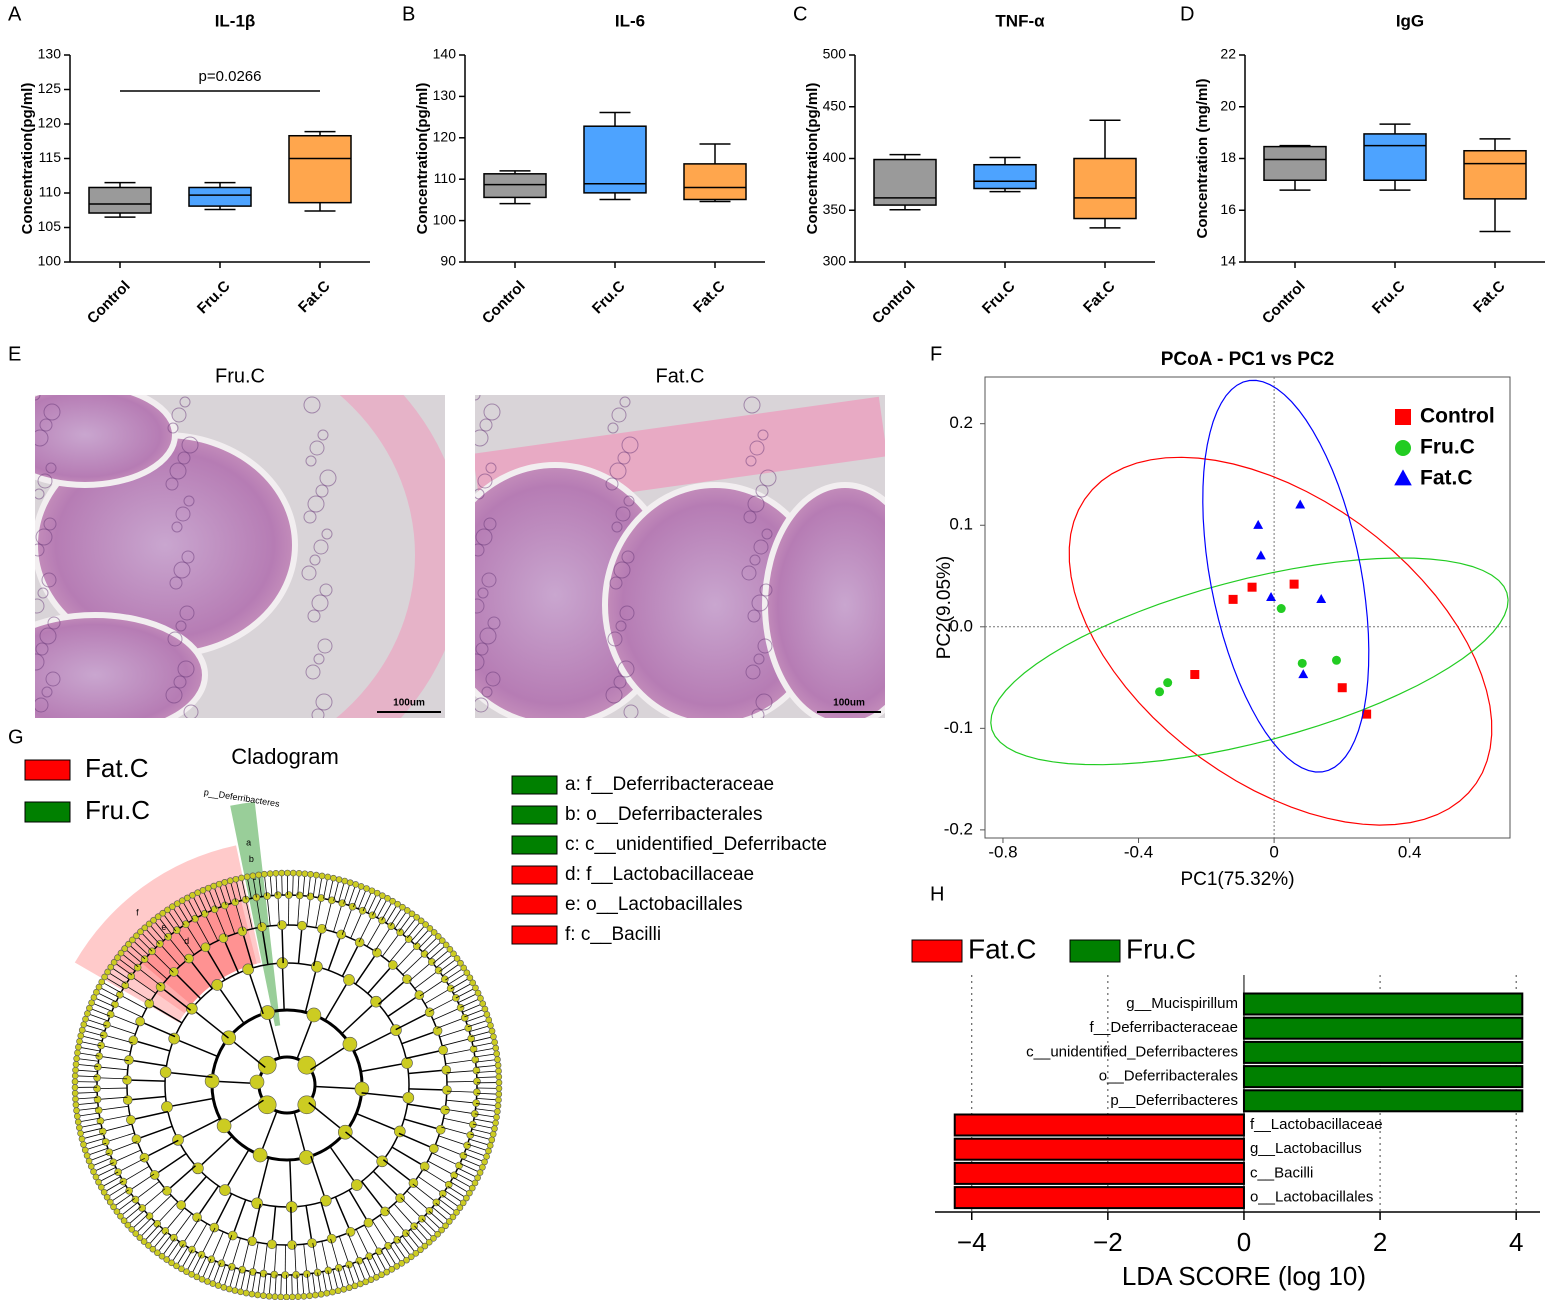 The height and width of the screenshot is (1300, 1548). What do you see at coordinates (961, 524) in the screenshot?
I see `y-tick-label: 0.1` at bounding box center [961, 524].